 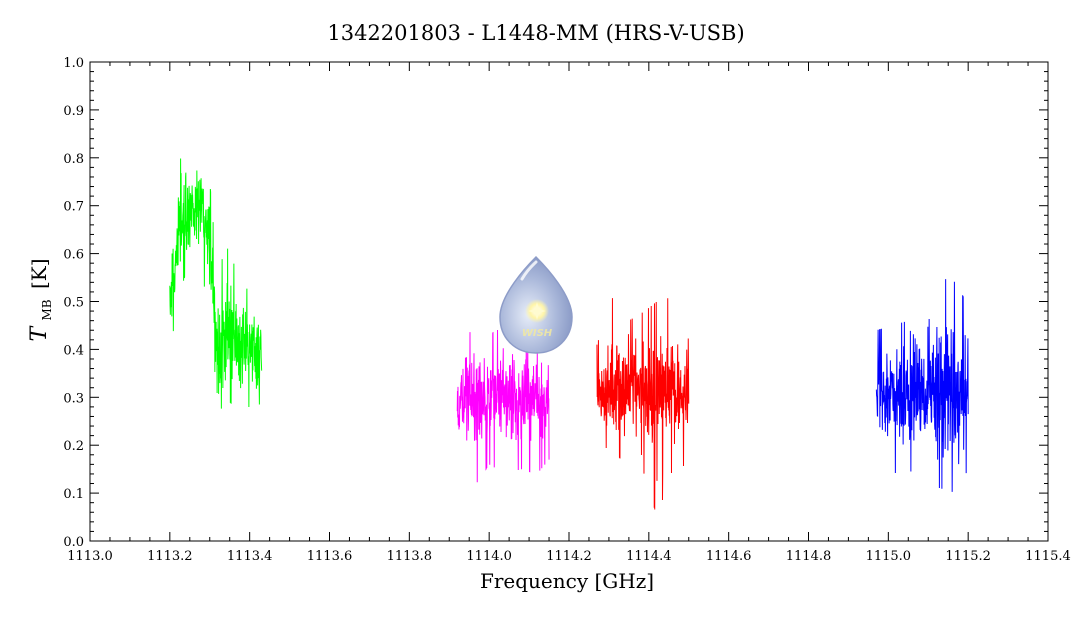 I want to click on y-axis-label-unit: [K], so click(x=39, y=273).